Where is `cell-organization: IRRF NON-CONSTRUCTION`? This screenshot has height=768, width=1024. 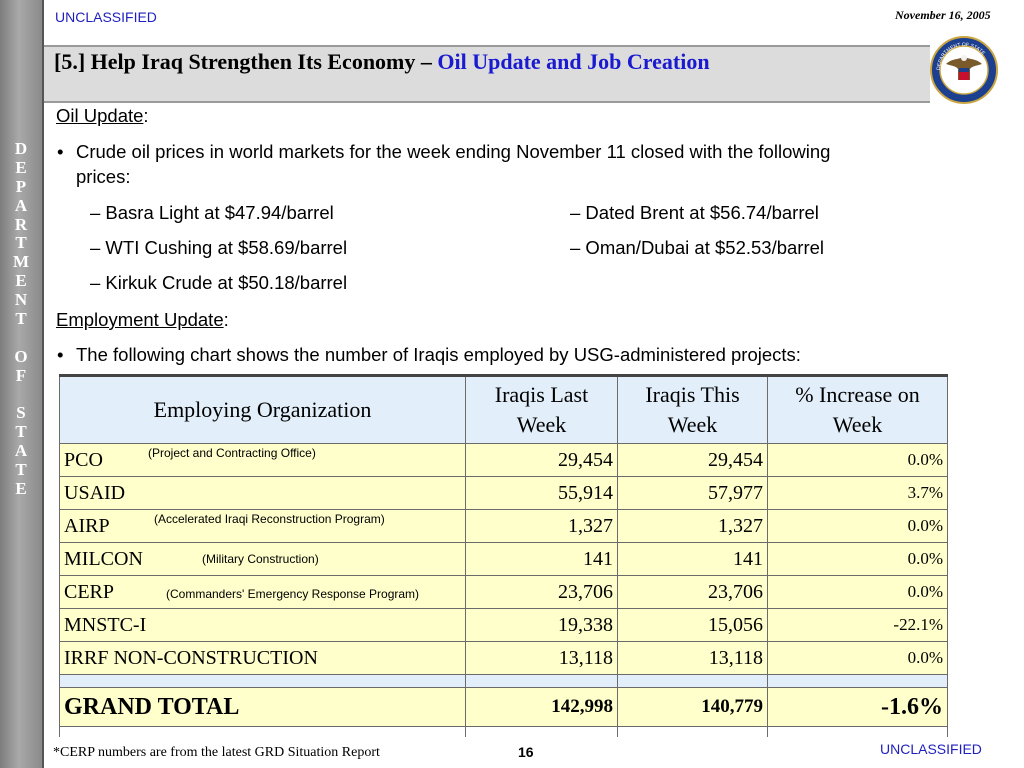
cell-organization: IRRF NON-CONSTRUCTION is located at coordinates (262, 658).